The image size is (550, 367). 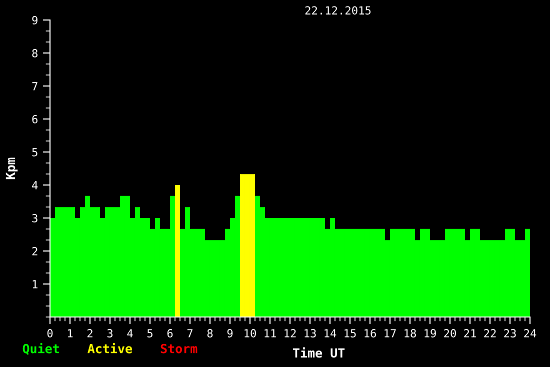 What do you see at coordinates (12, 169) in the screenshot?
I see `y-axis-title: Kpm` at bounding box center [12, 169].